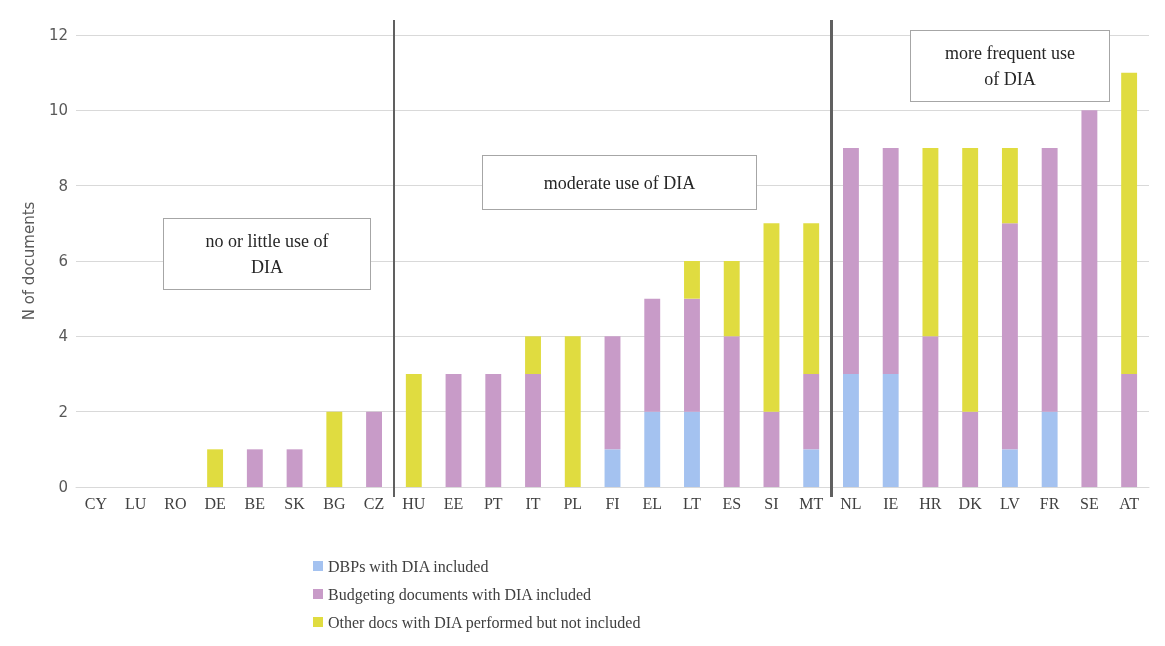  I want to click on legend-label: Budgeting documents with DIA included, so click(460, 594).